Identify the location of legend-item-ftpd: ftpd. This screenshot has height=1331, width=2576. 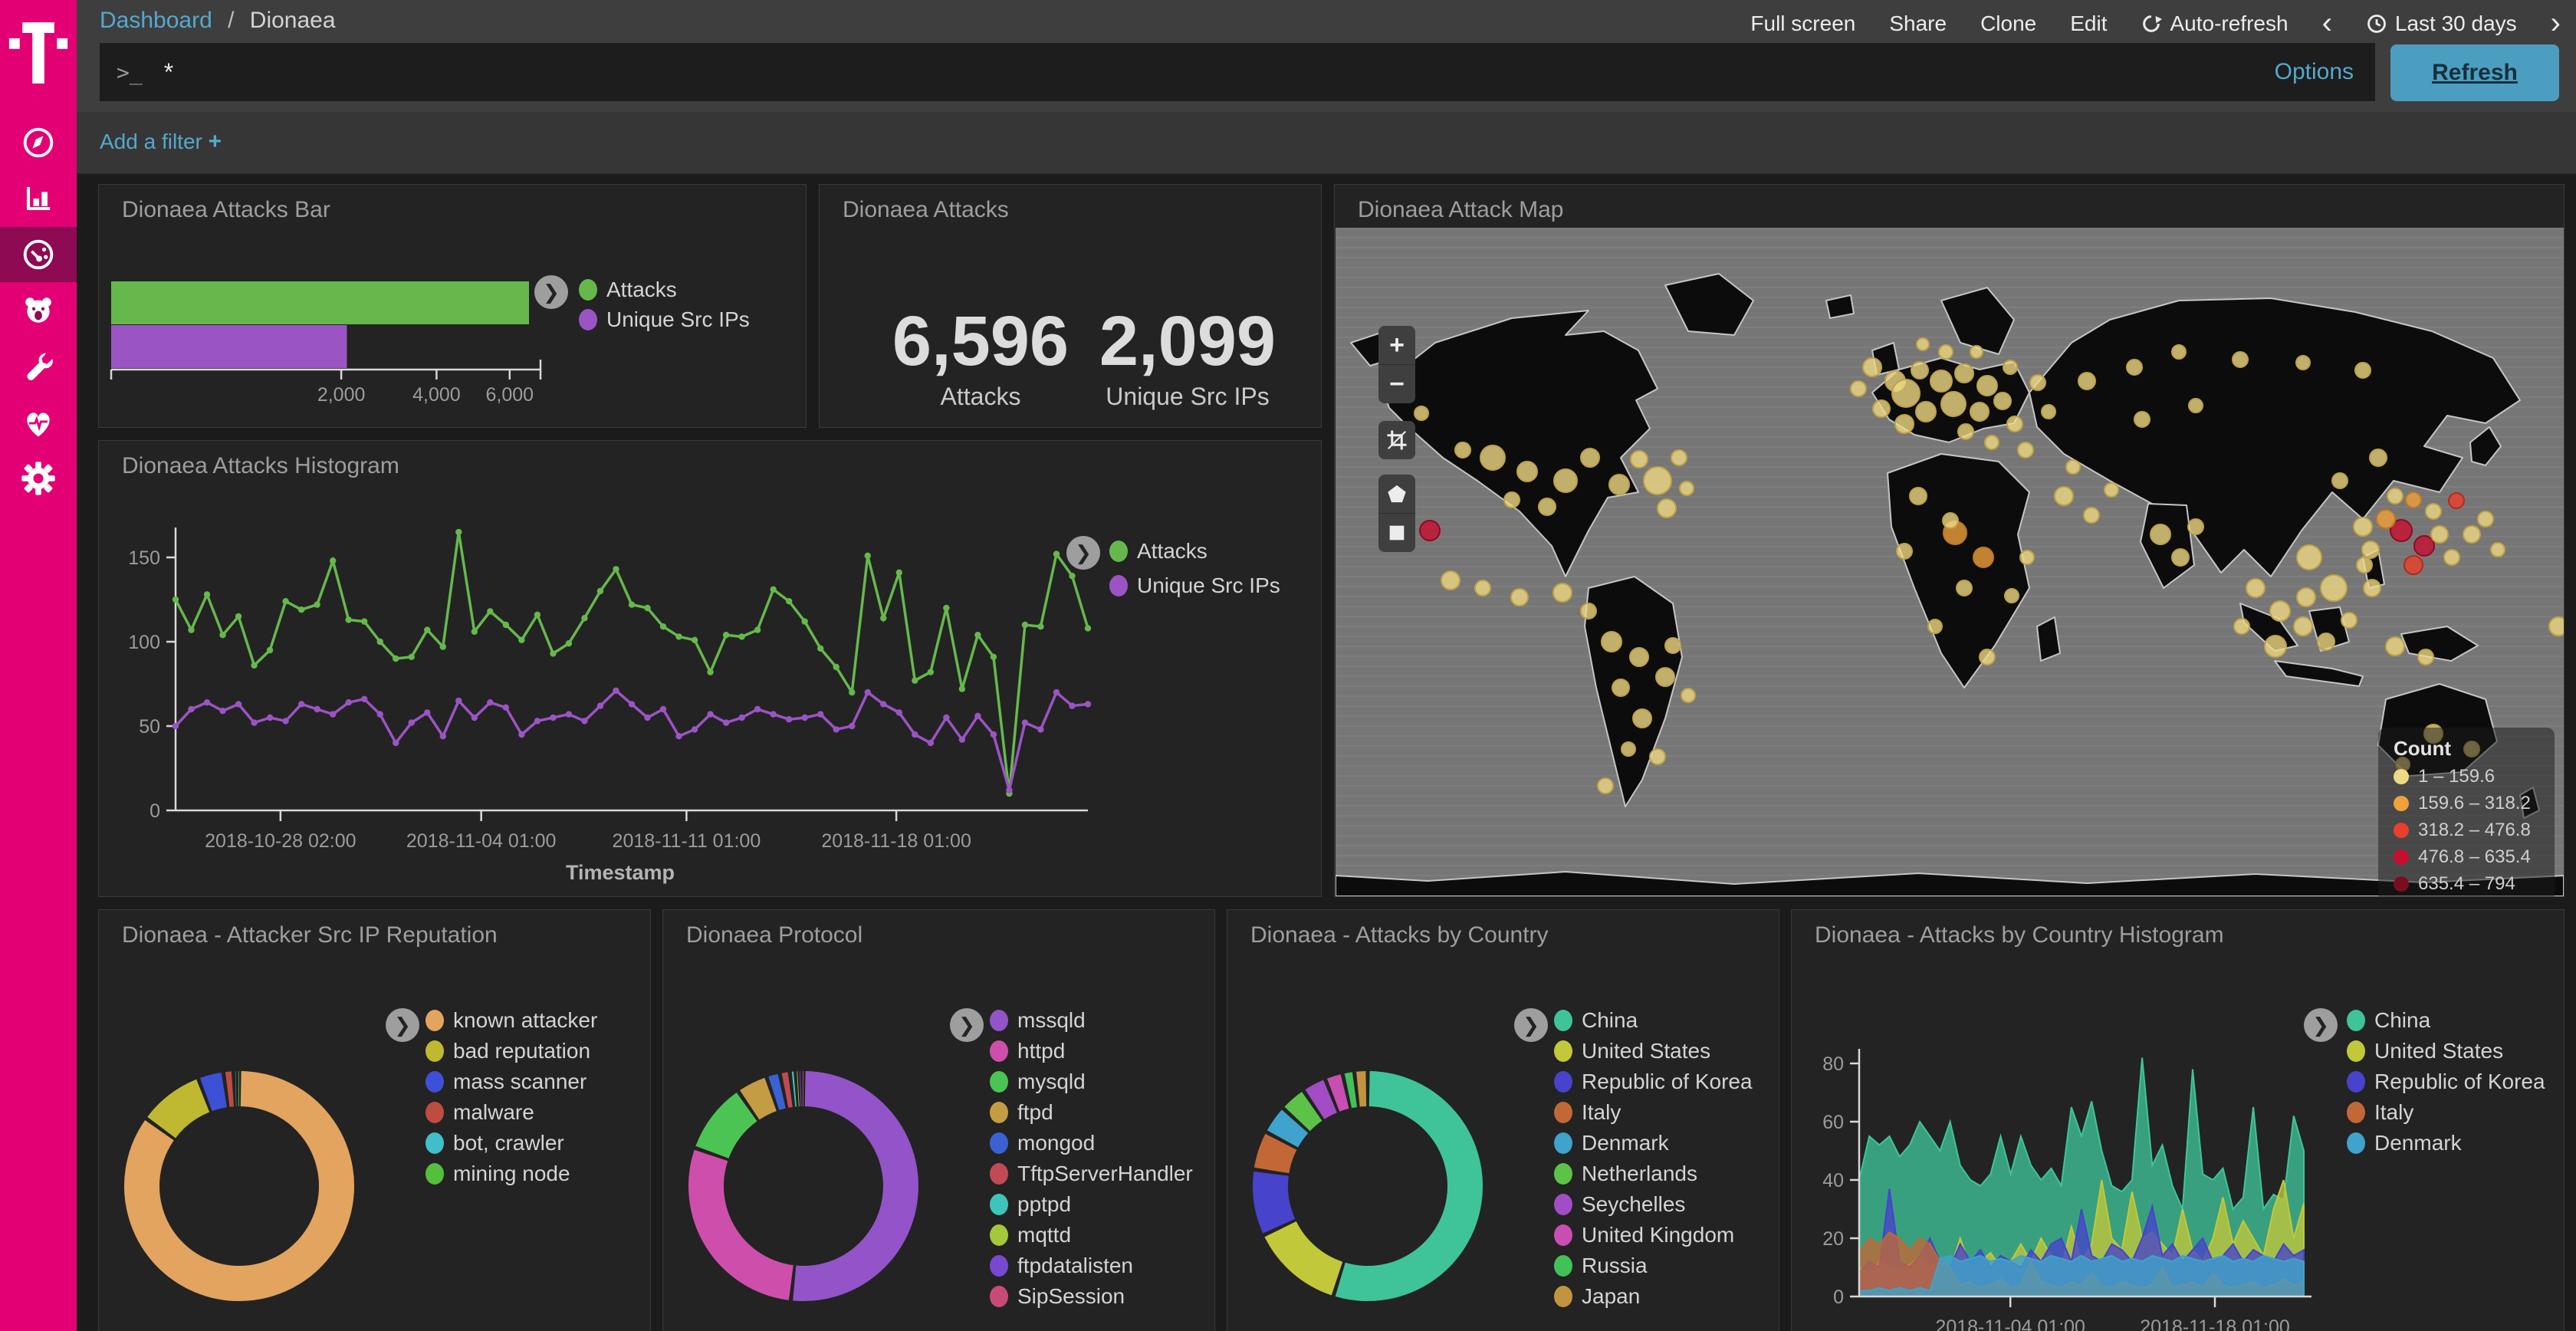
(1021, 1112).